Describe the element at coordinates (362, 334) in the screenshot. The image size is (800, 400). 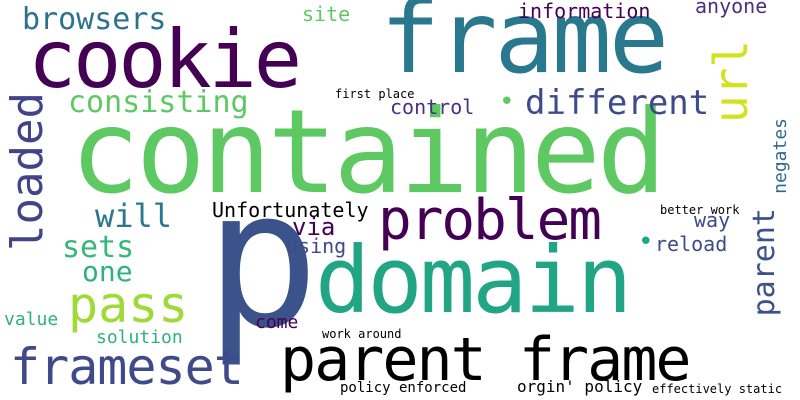
I see `word-work-around: work around` at that location.